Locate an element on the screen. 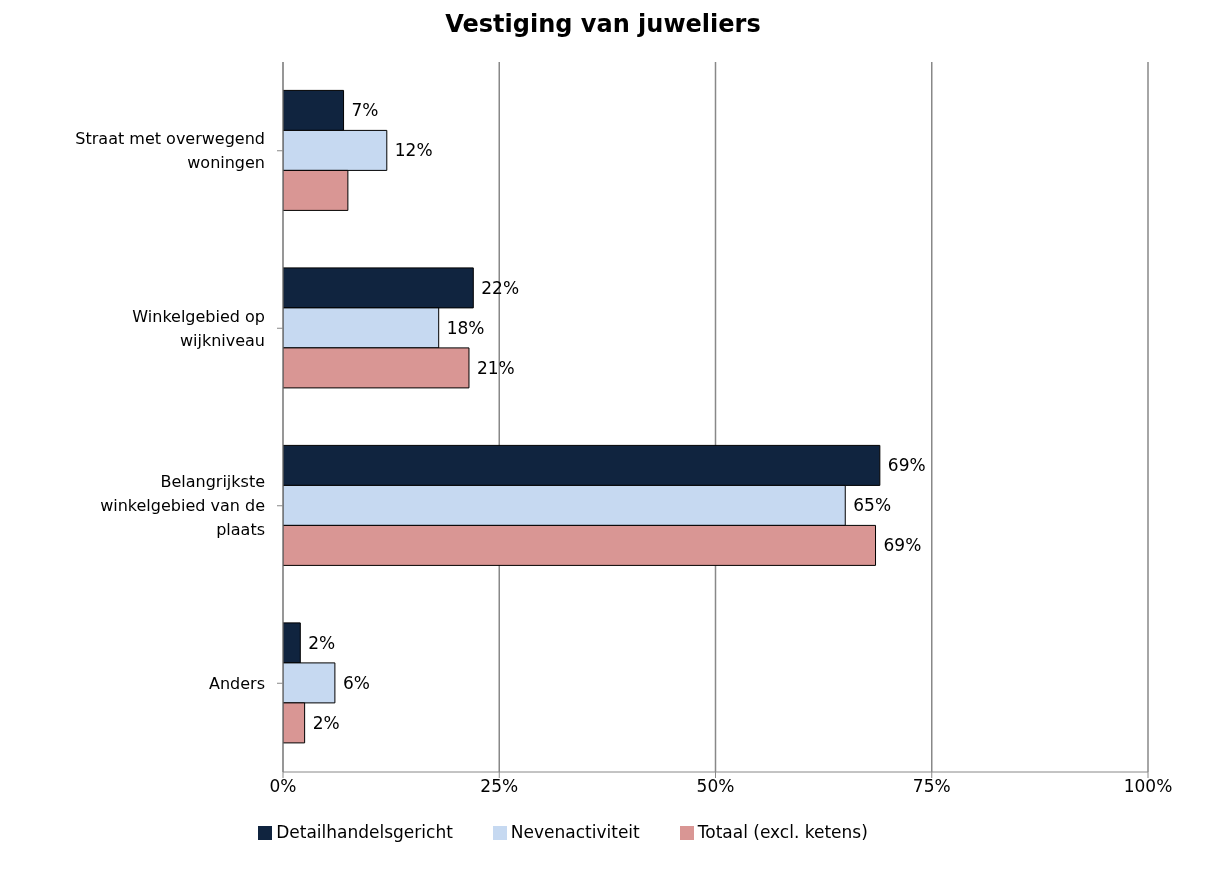  x-tick-label: 25% is located at coordinates (499, 786).